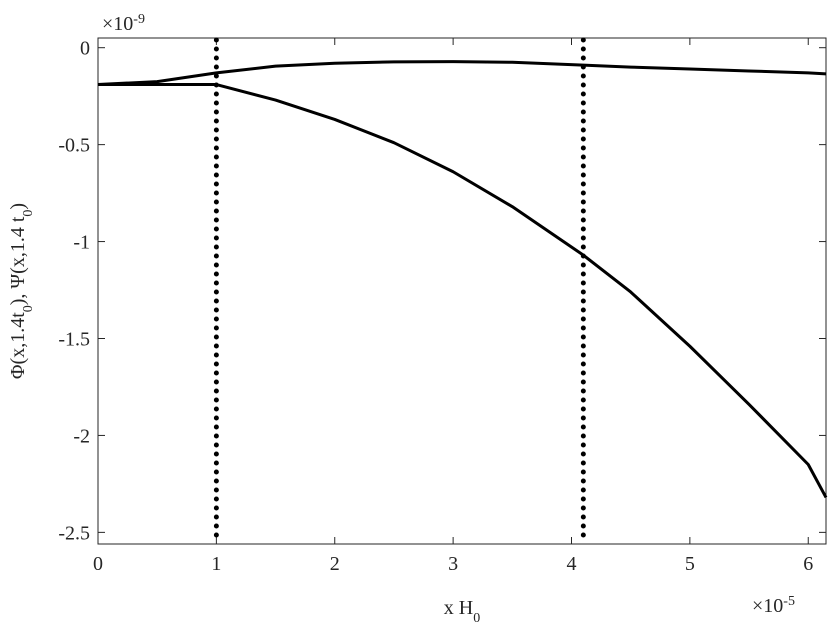  I want to click on multiplier-part: -9, so click(139, 19).